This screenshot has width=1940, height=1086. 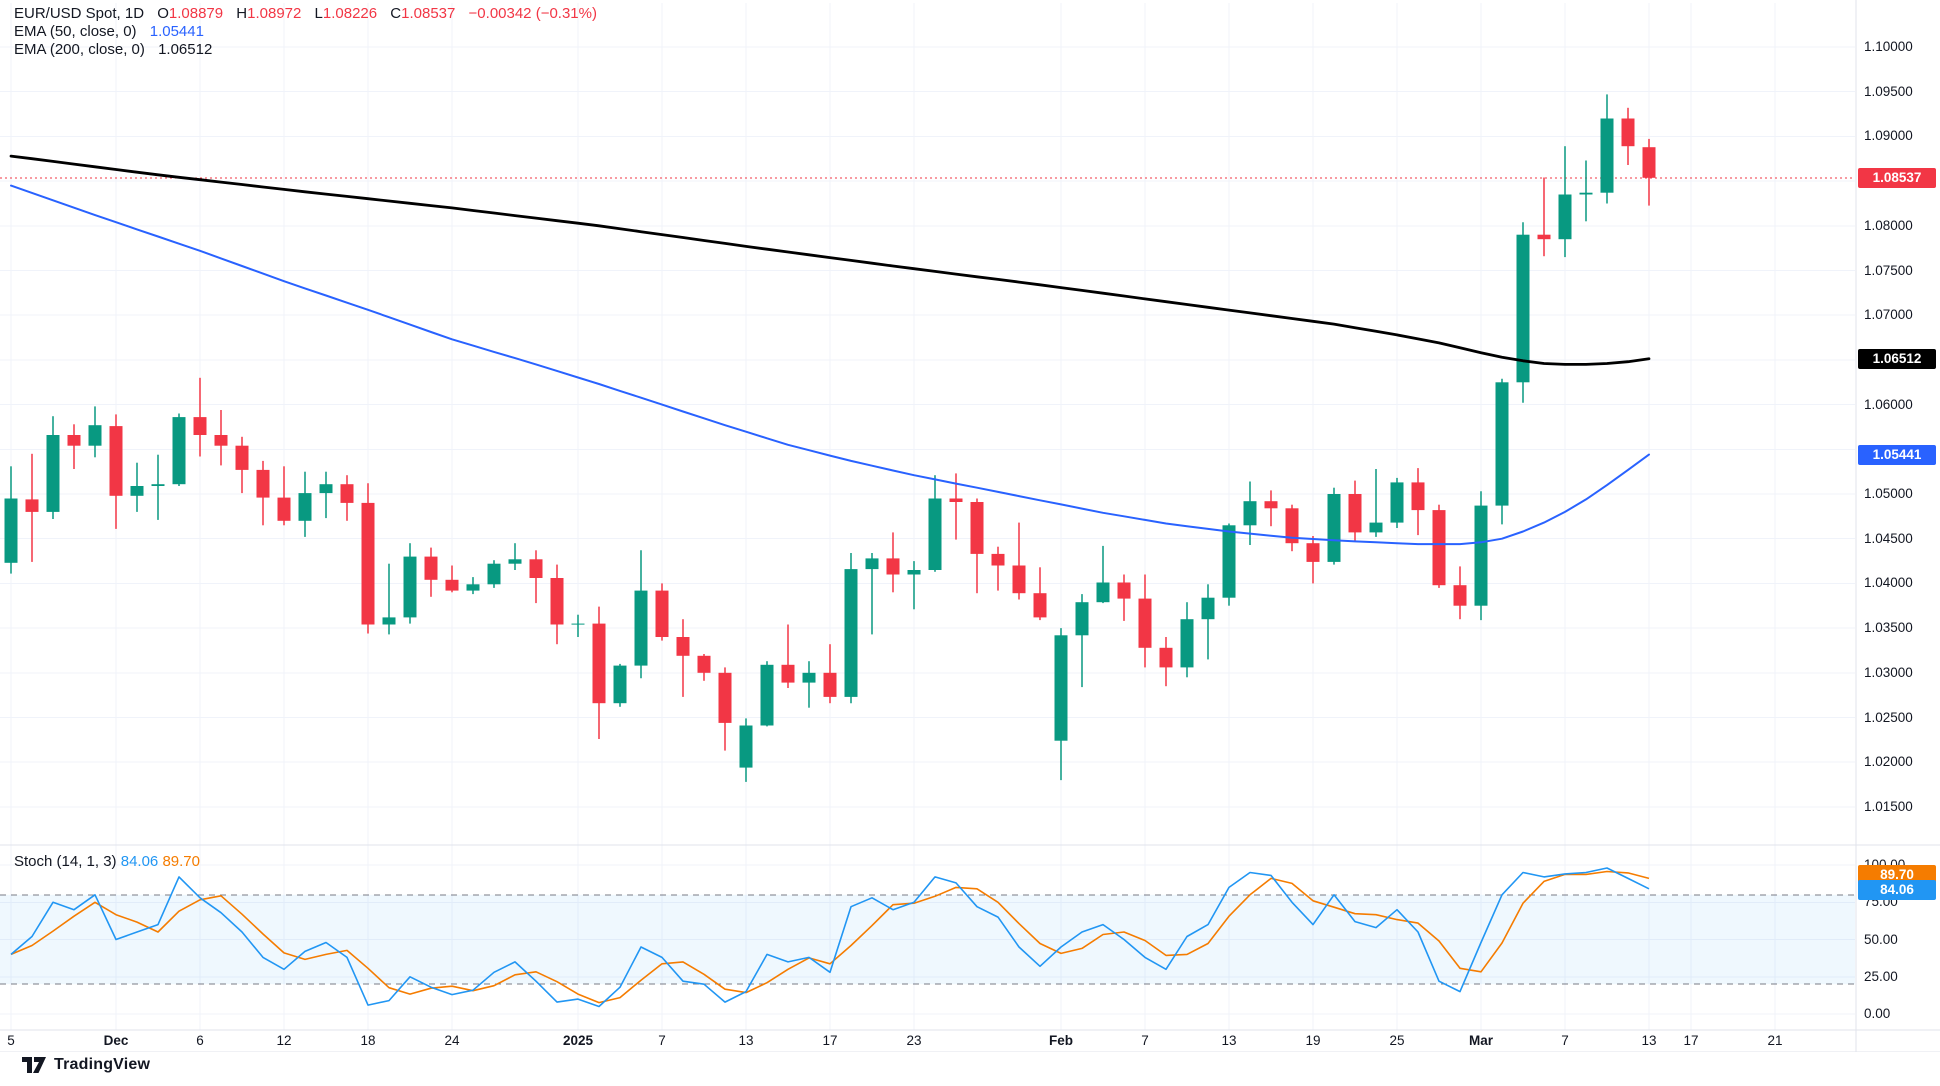 I want to click on price-tick-label: 1.04000, so click(x=1888, y=583).